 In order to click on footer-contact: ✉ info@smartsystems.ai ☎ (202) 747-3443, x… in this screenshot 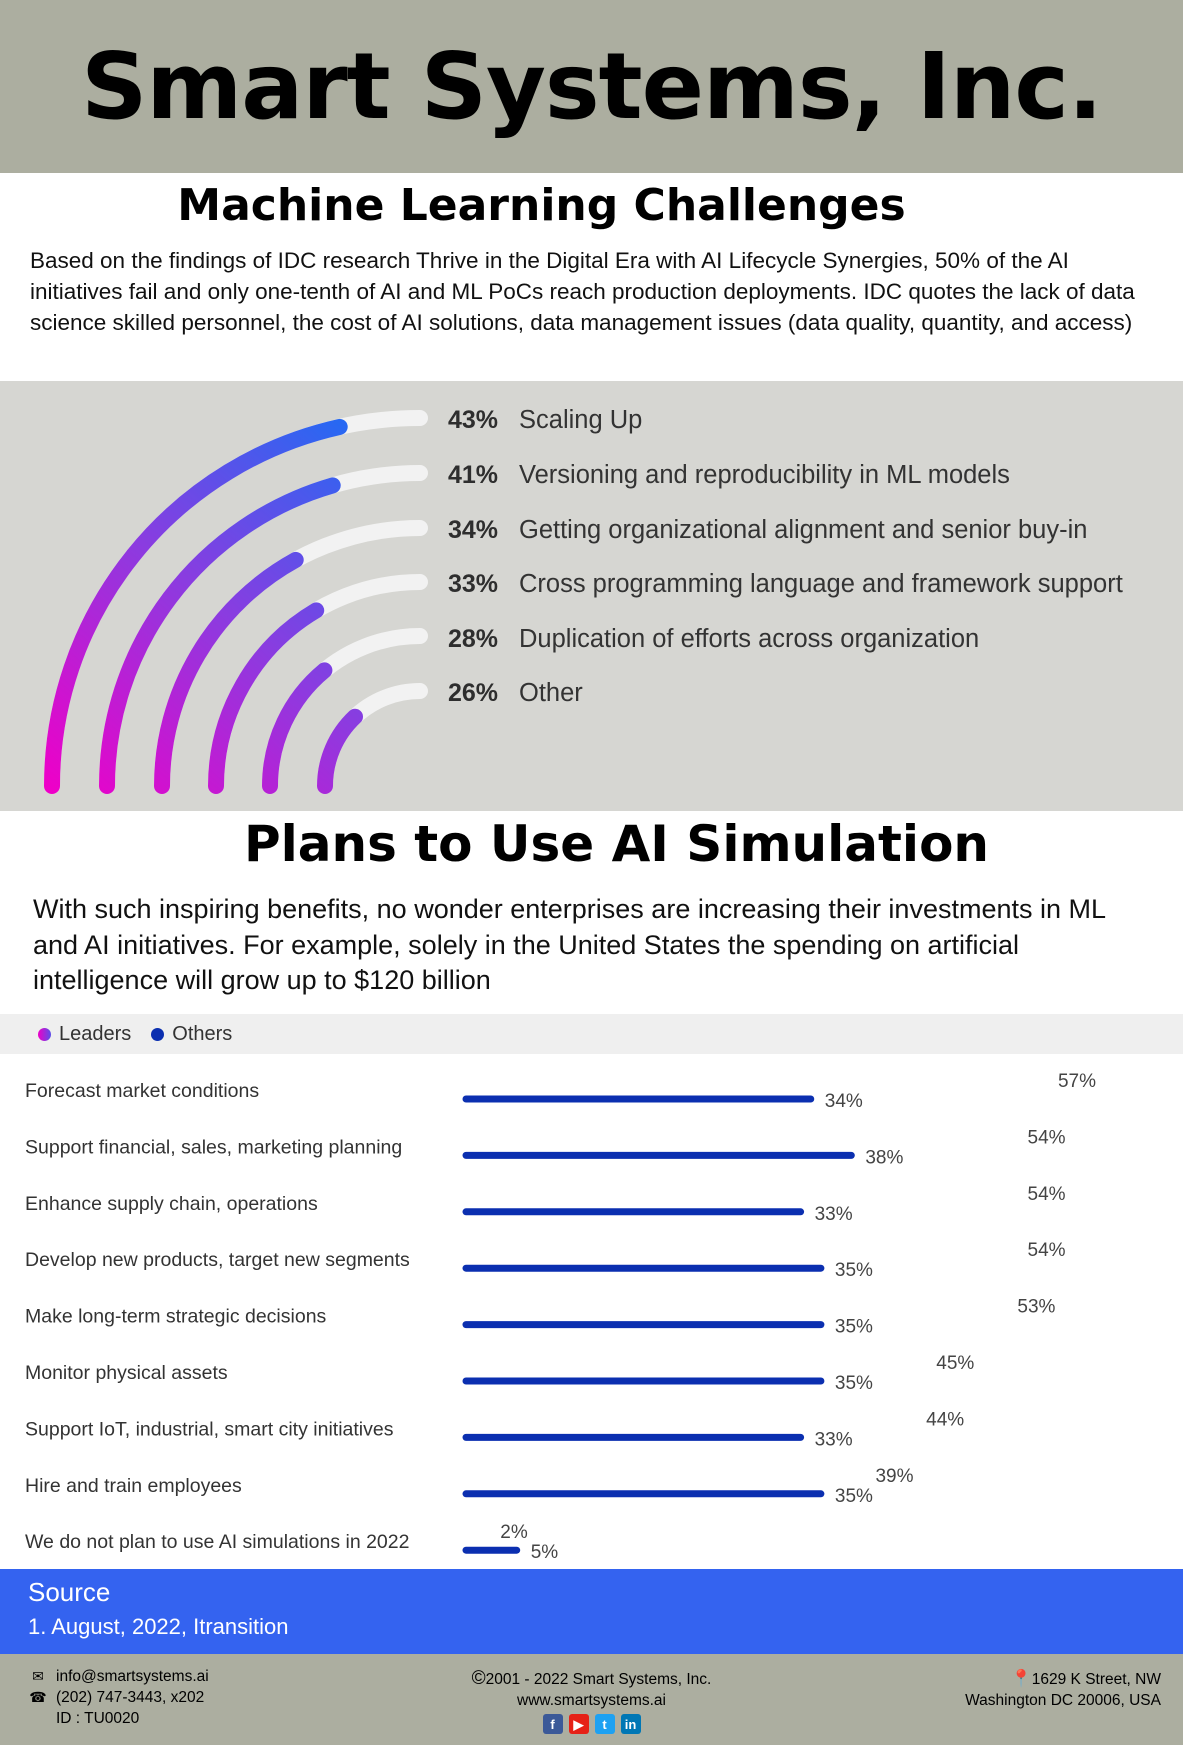, I will do `click(118, 1697)`.